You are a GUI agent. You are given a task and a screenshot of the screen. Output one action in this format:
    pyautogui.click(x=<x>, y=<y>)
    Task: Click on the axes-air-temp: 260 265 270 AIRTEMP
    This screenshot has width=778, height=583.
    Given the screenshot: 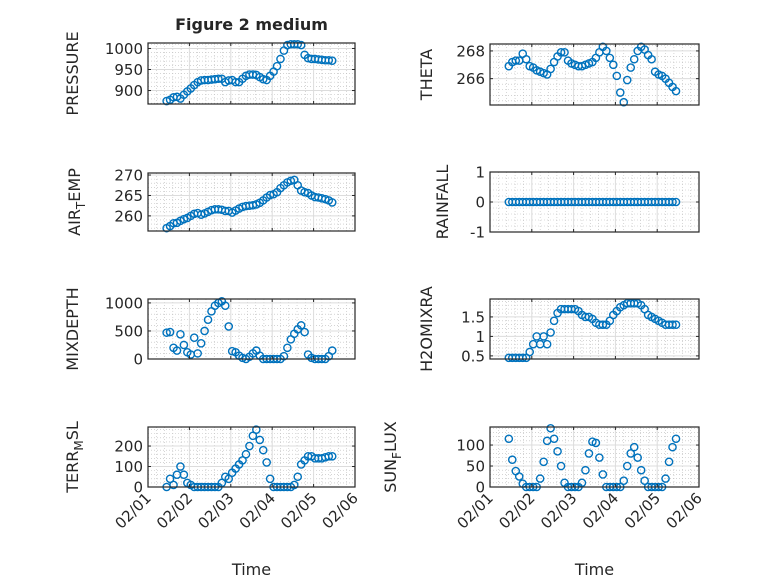 What is the action you would take?
    pyautogui.click(x=210, y=201)
    